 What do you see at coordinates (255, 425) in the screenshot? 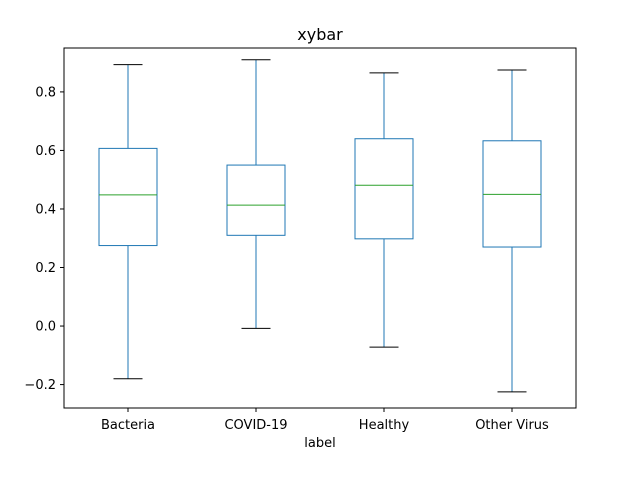
I see `x-tick-label: COVID-19` at bounding box center [255, 425].